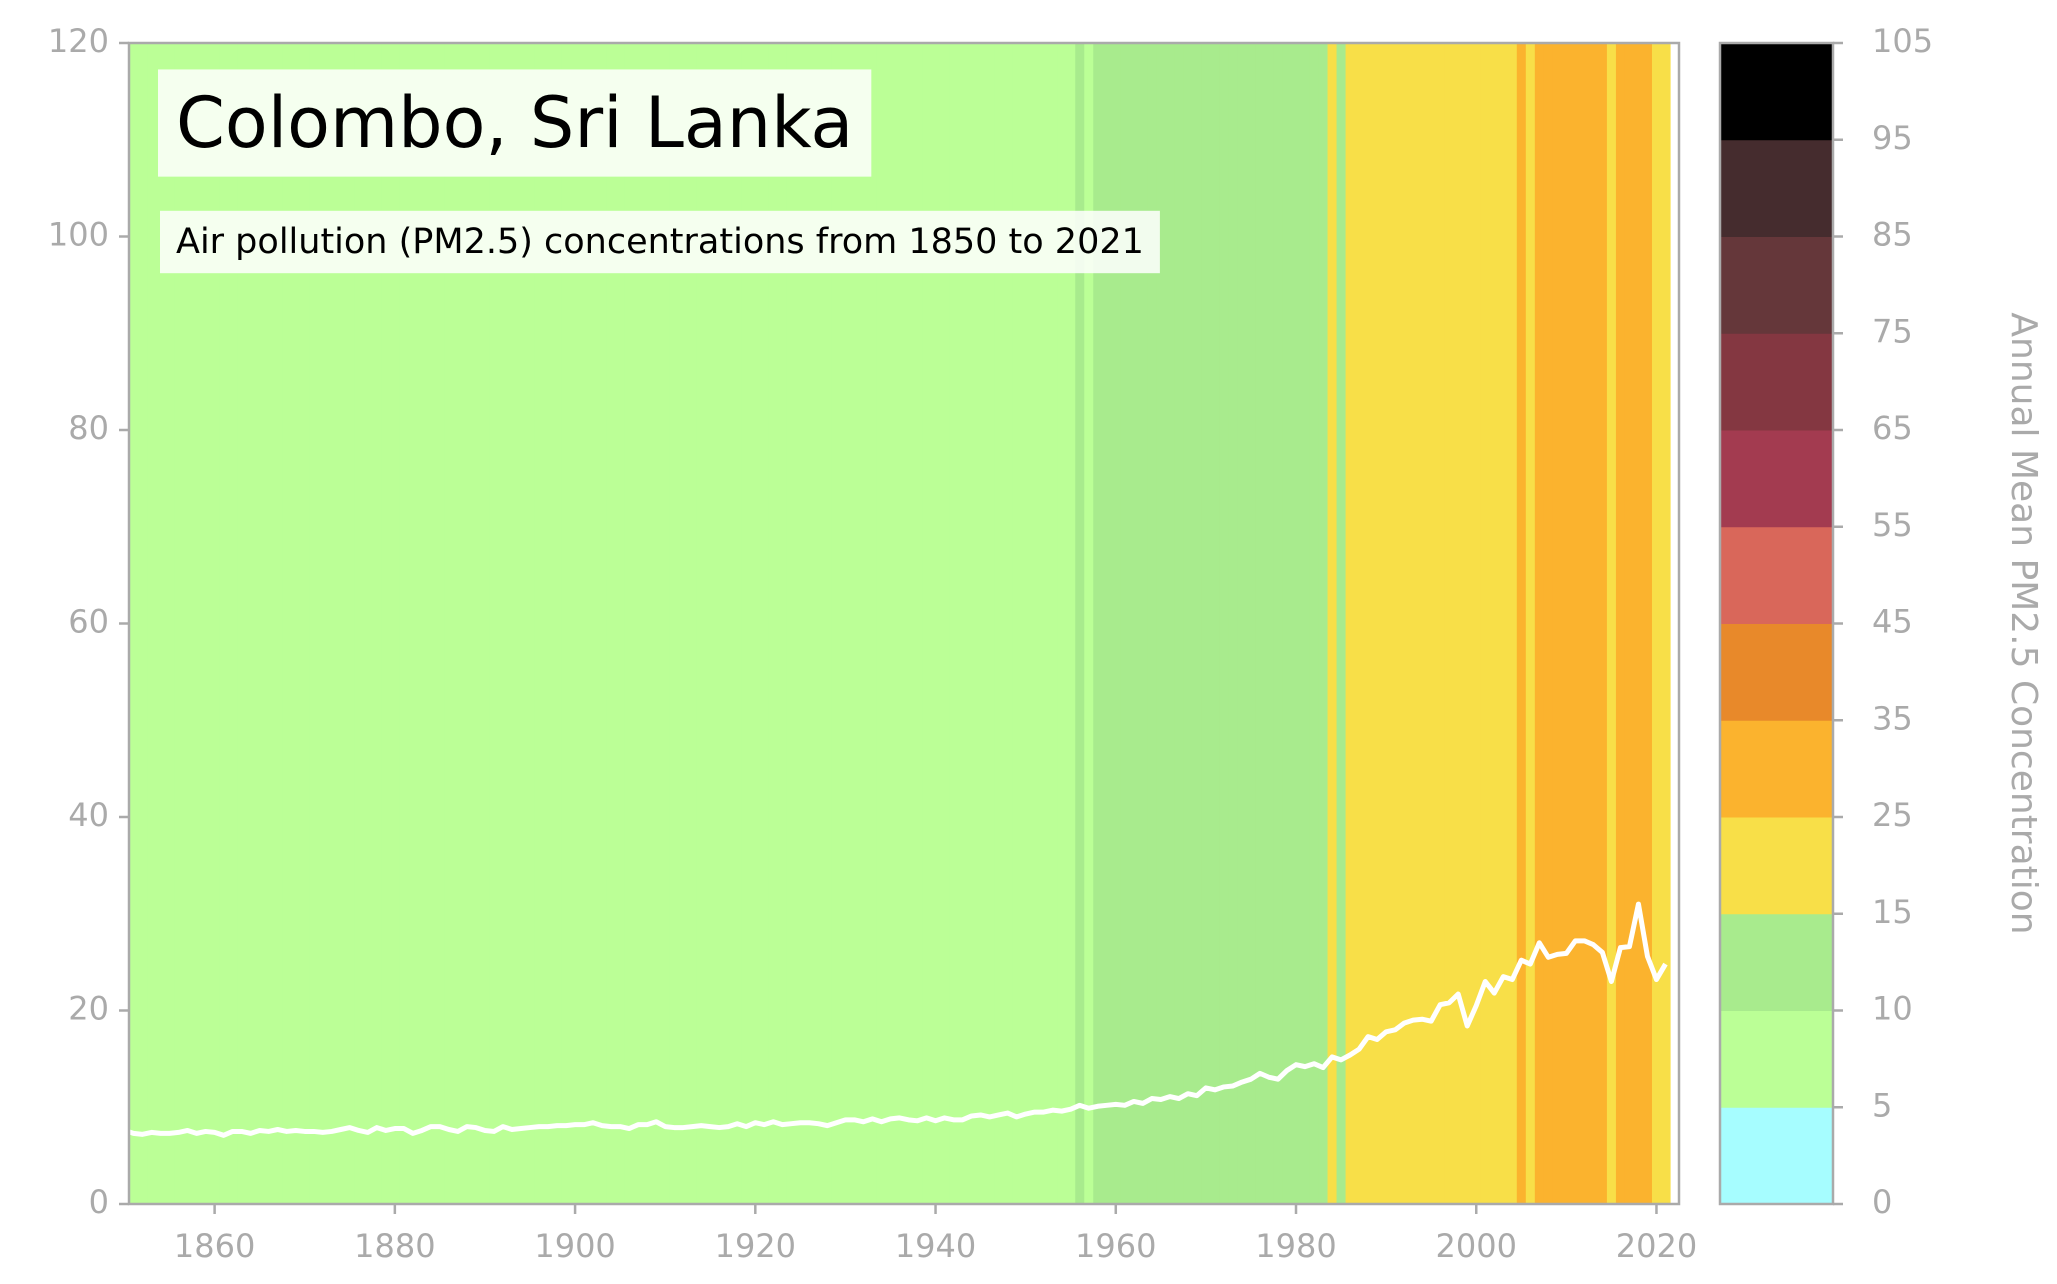 This screenshot has height=1284, width=2057. Describe the element at coordinates (1892, 718) in the screenshot. I see `colorbar-tick-label: 35` at that location.